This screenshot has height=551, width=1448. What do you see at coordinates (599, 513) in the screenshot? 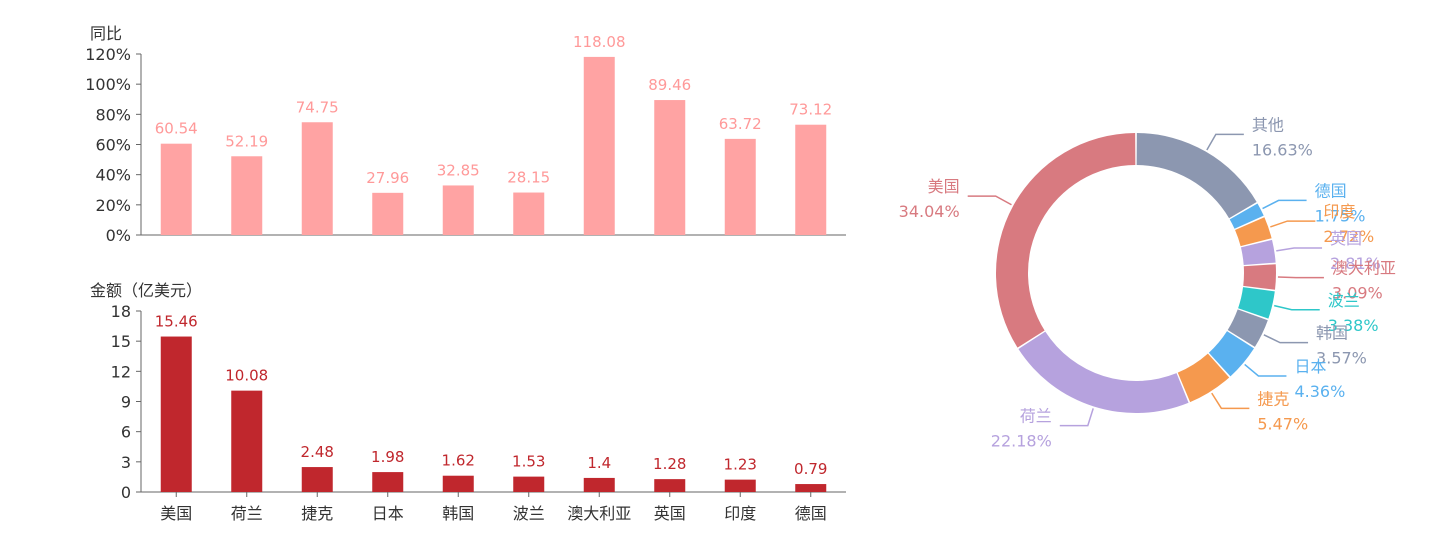
I see `x-tick-label: 澳大利亚` at bounding box center [599, 513].